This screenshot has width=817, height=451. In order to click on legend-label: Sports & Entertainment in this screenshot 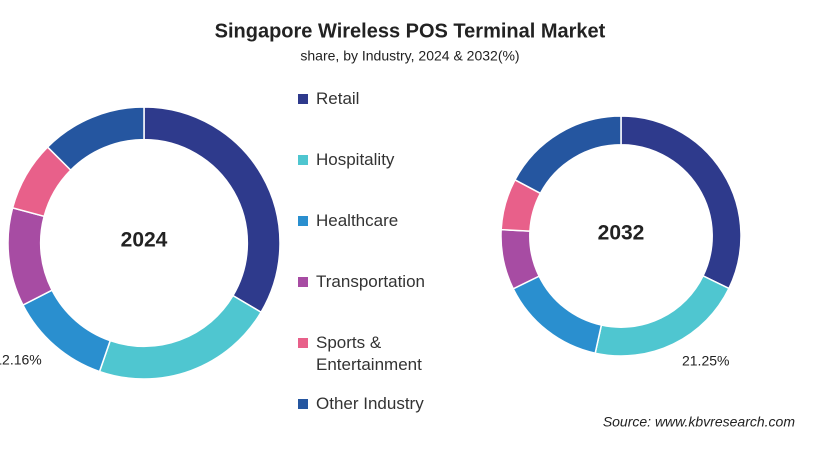, I will do `click(369, 353)`.